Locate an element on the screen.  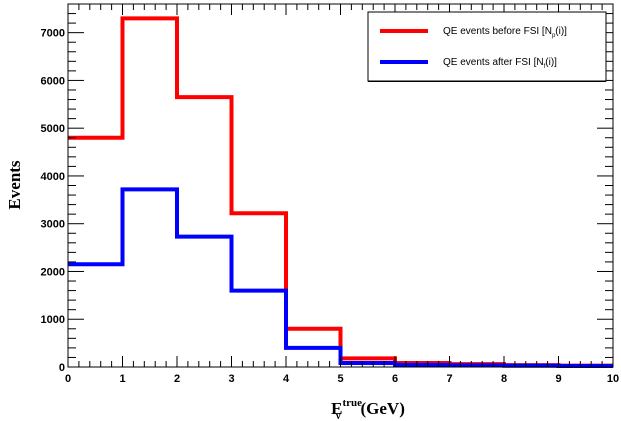
x-tick-label-3: 3 is located at coordinates (231, 379).